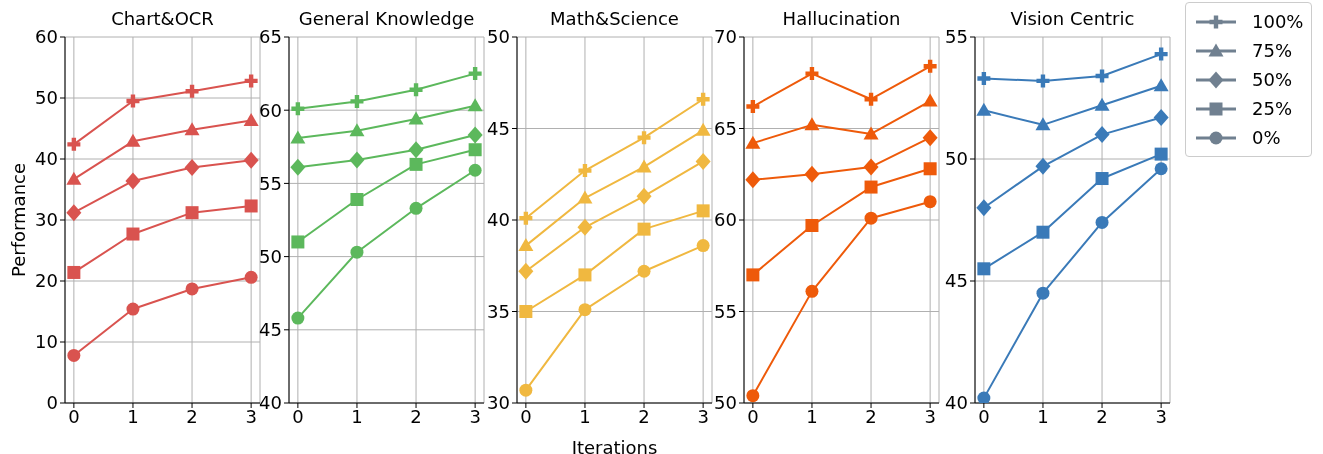  Describe the element at coordinates (1272, 108) in the screenshot. I see `text: 25%` at that location.